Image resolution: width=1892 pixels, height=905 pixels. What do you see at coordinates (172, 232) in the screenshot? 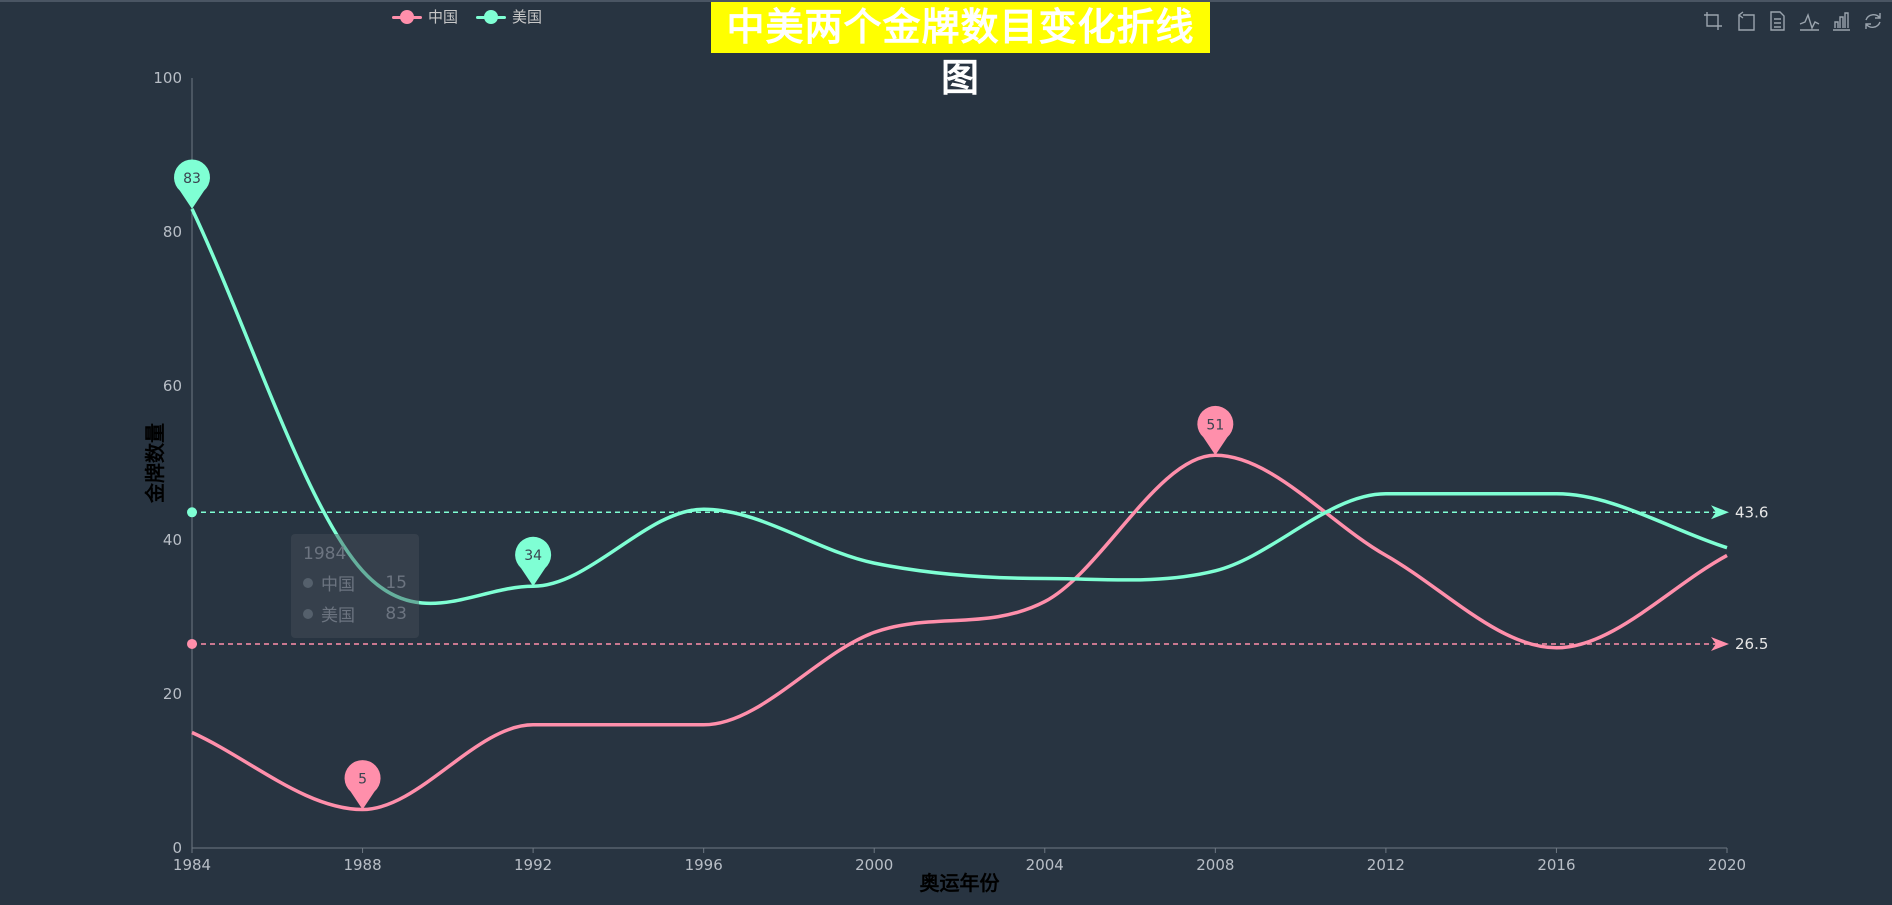
I see `y-tick-label: 80` at bounding box center [172, 232].